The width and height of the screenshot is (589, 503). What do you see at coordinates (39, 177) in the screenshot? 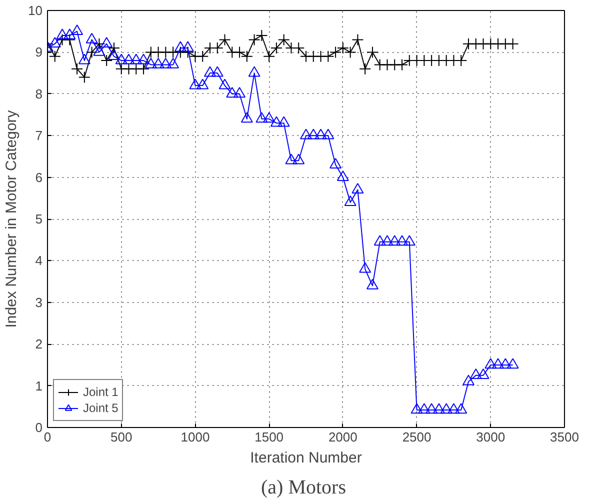
I see `y-tick-label: 6` at bounding box center [39, 177].